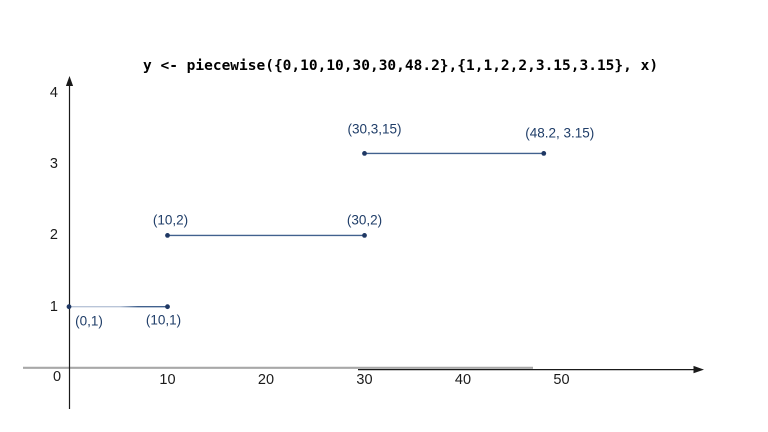  I want to click on x-tick-label-20: 20, so click(266, 380).